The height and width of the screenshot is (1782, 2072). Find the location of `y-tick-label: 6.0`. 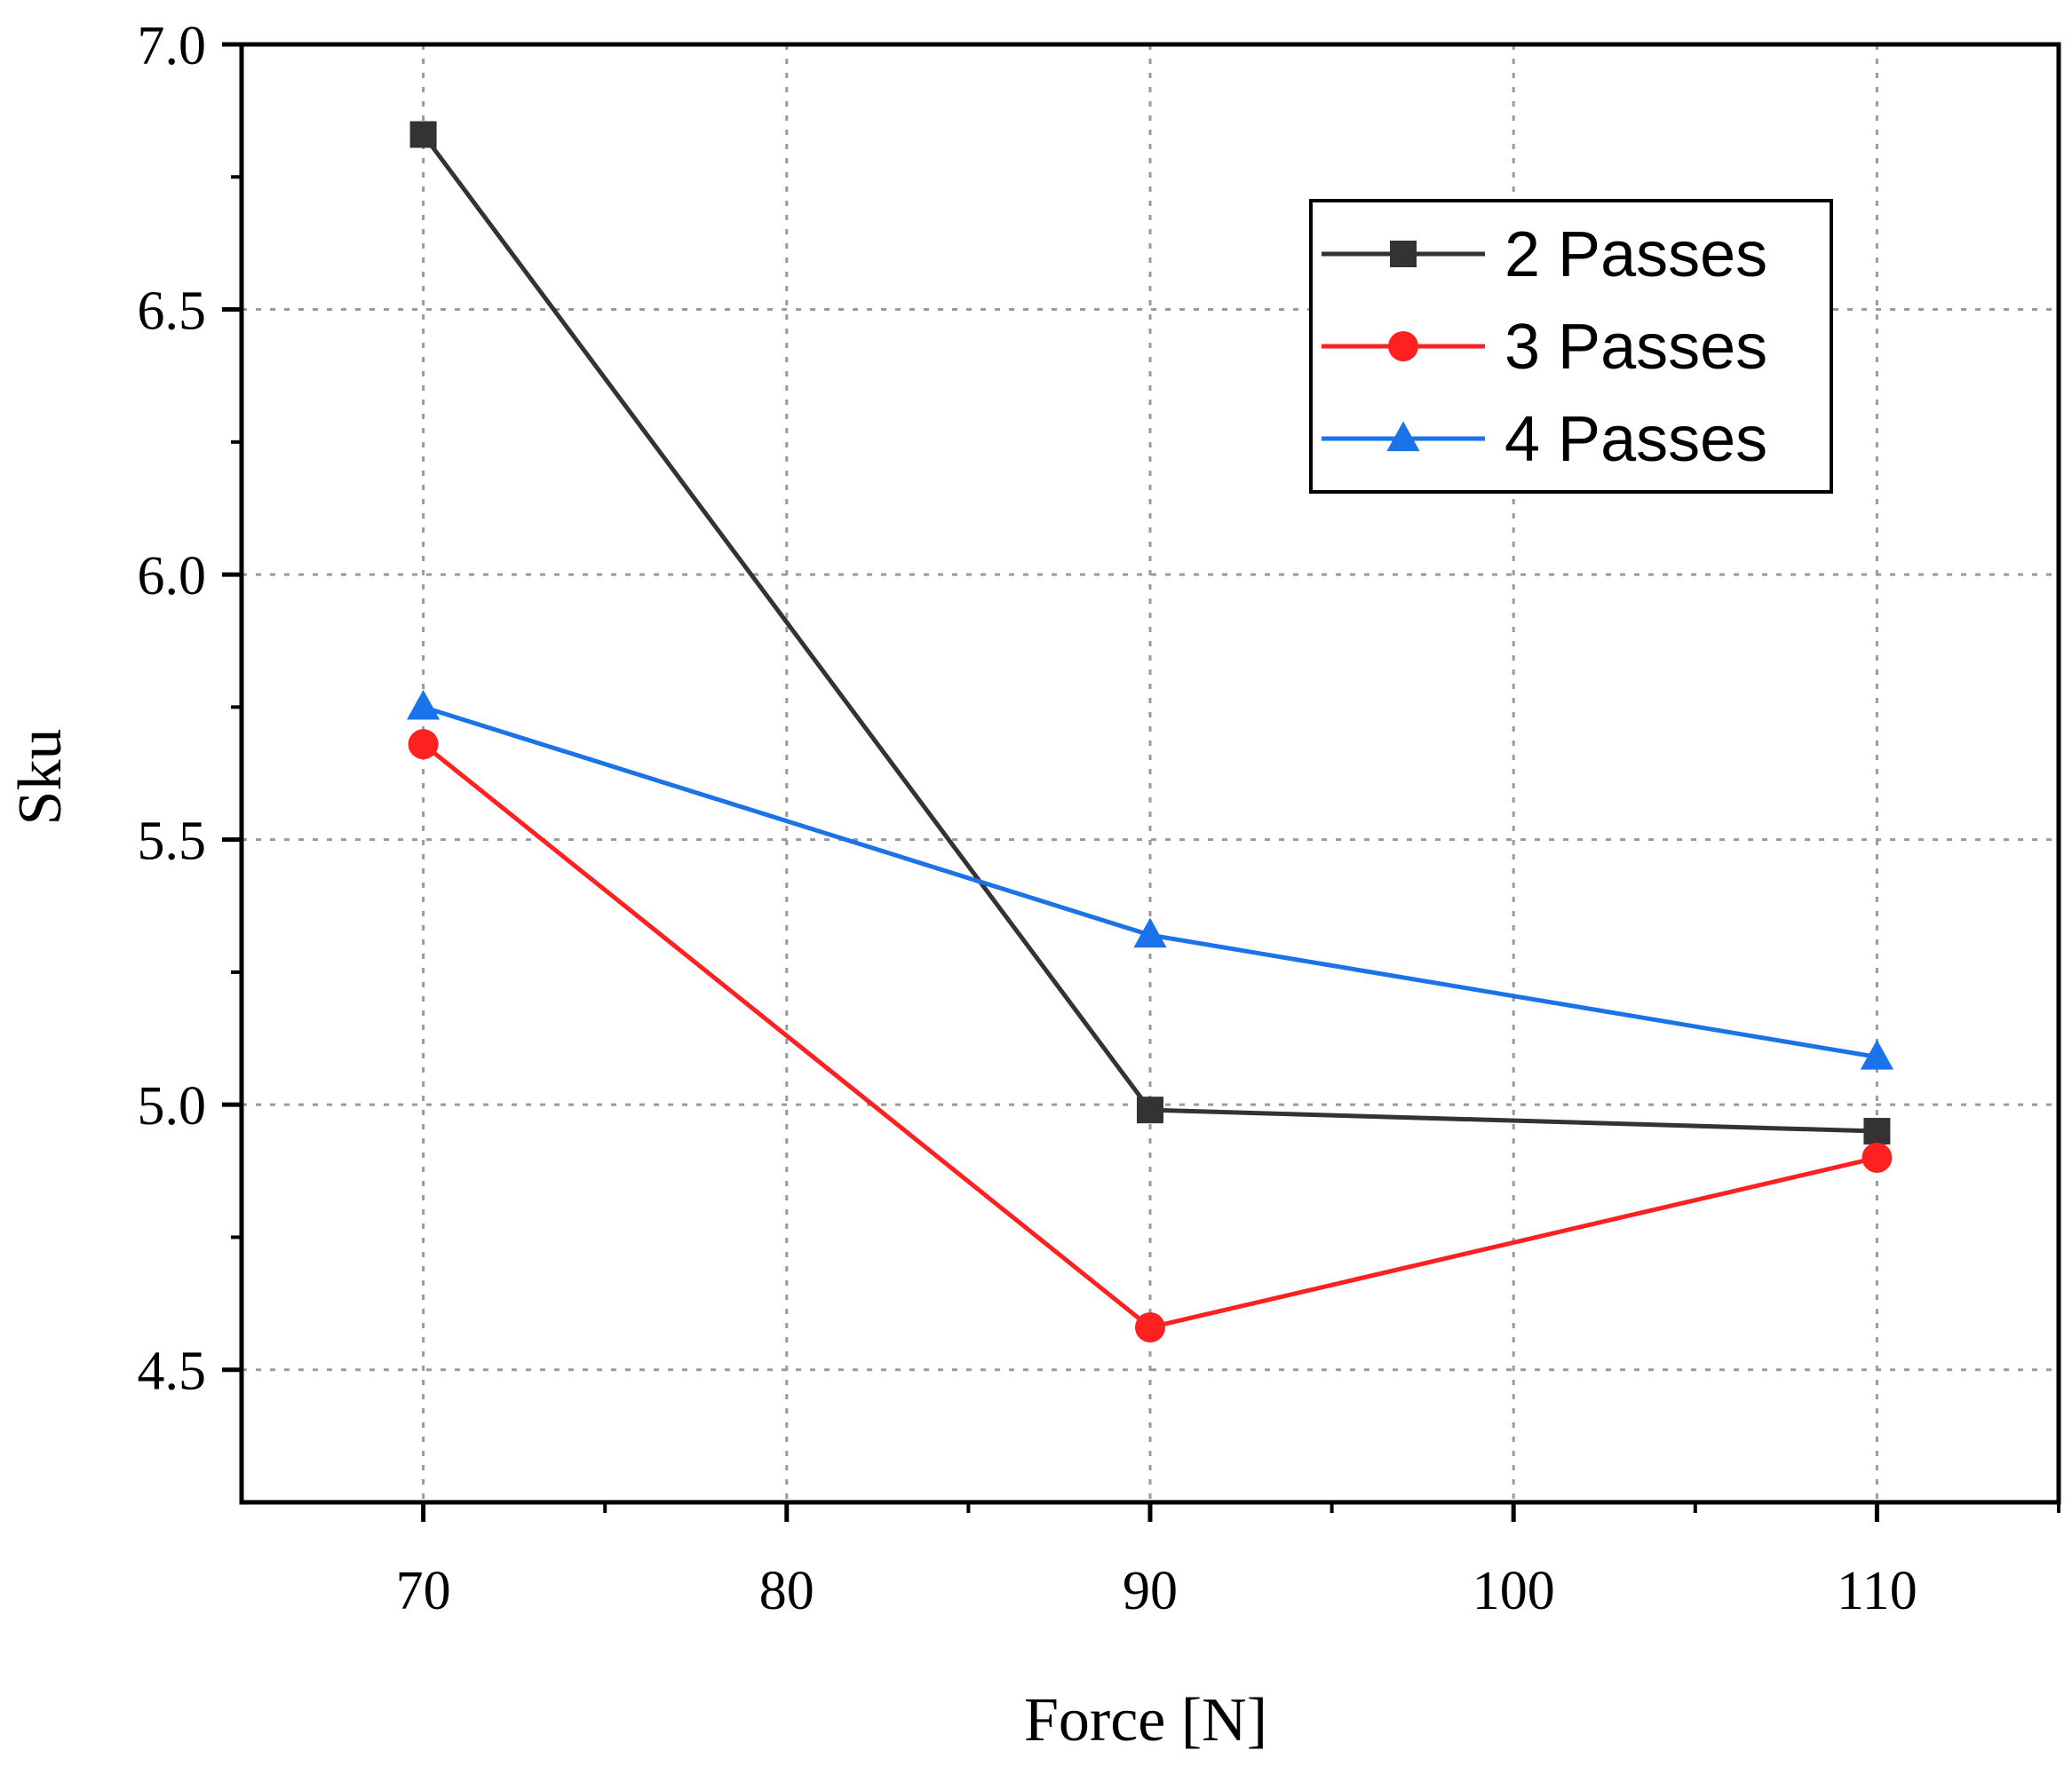

y-tick-label: 6.0 is located at coordinates (172, 576).